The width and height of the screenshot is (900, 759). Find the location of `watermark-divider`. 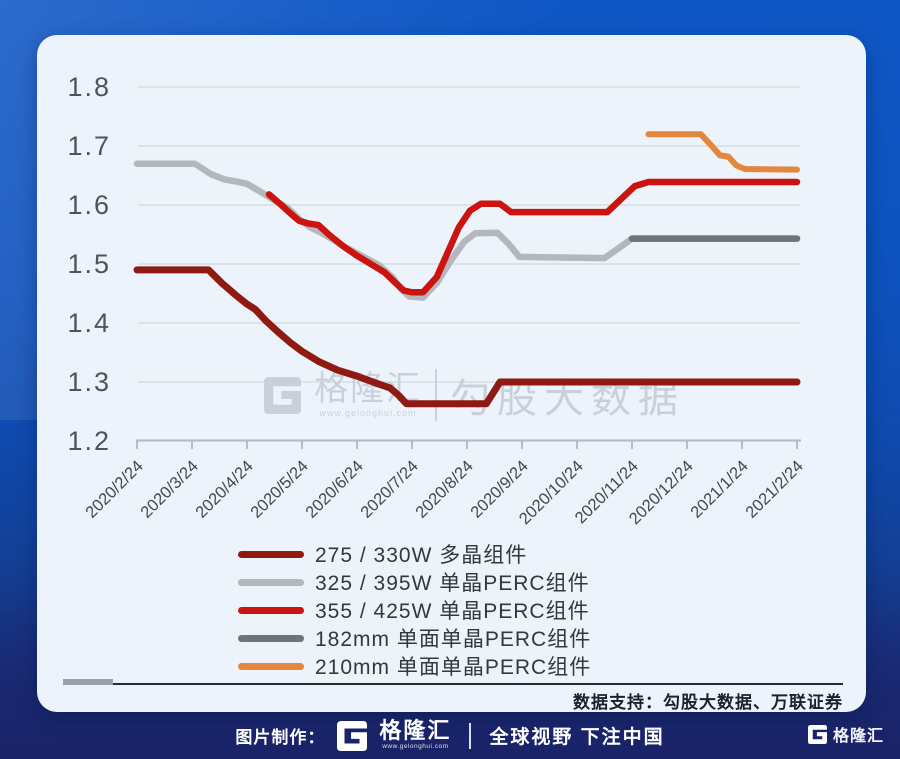

watermark-divider is located at coordinates (436, 395).